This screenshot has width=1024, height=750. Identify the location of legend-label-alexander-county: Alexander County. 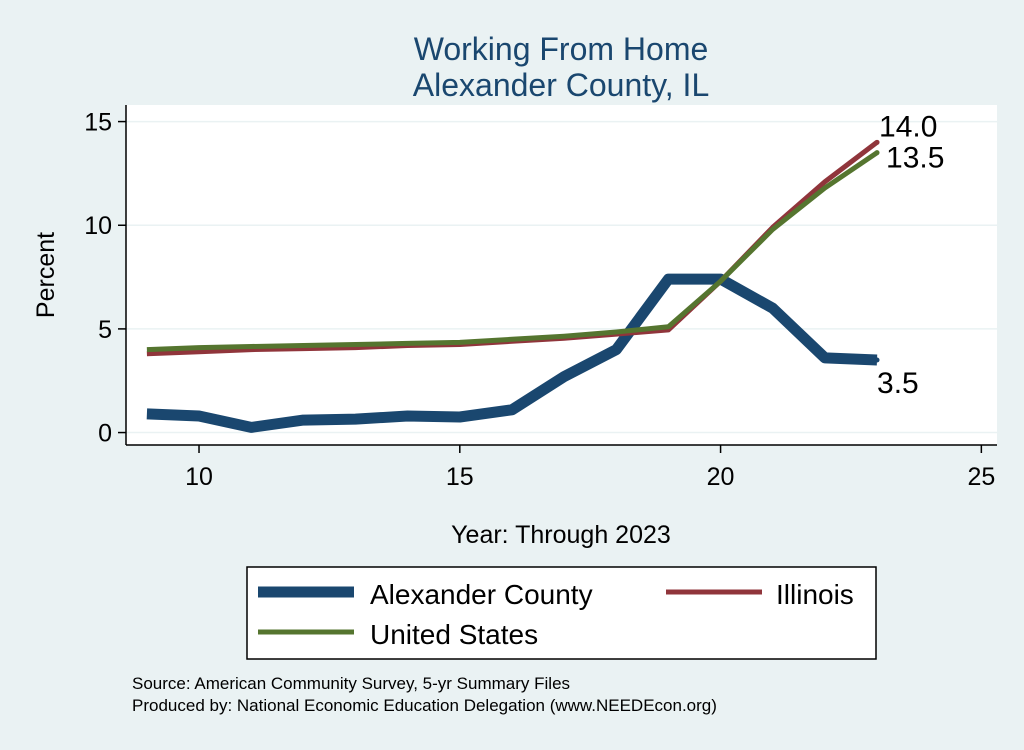
(481, 594).